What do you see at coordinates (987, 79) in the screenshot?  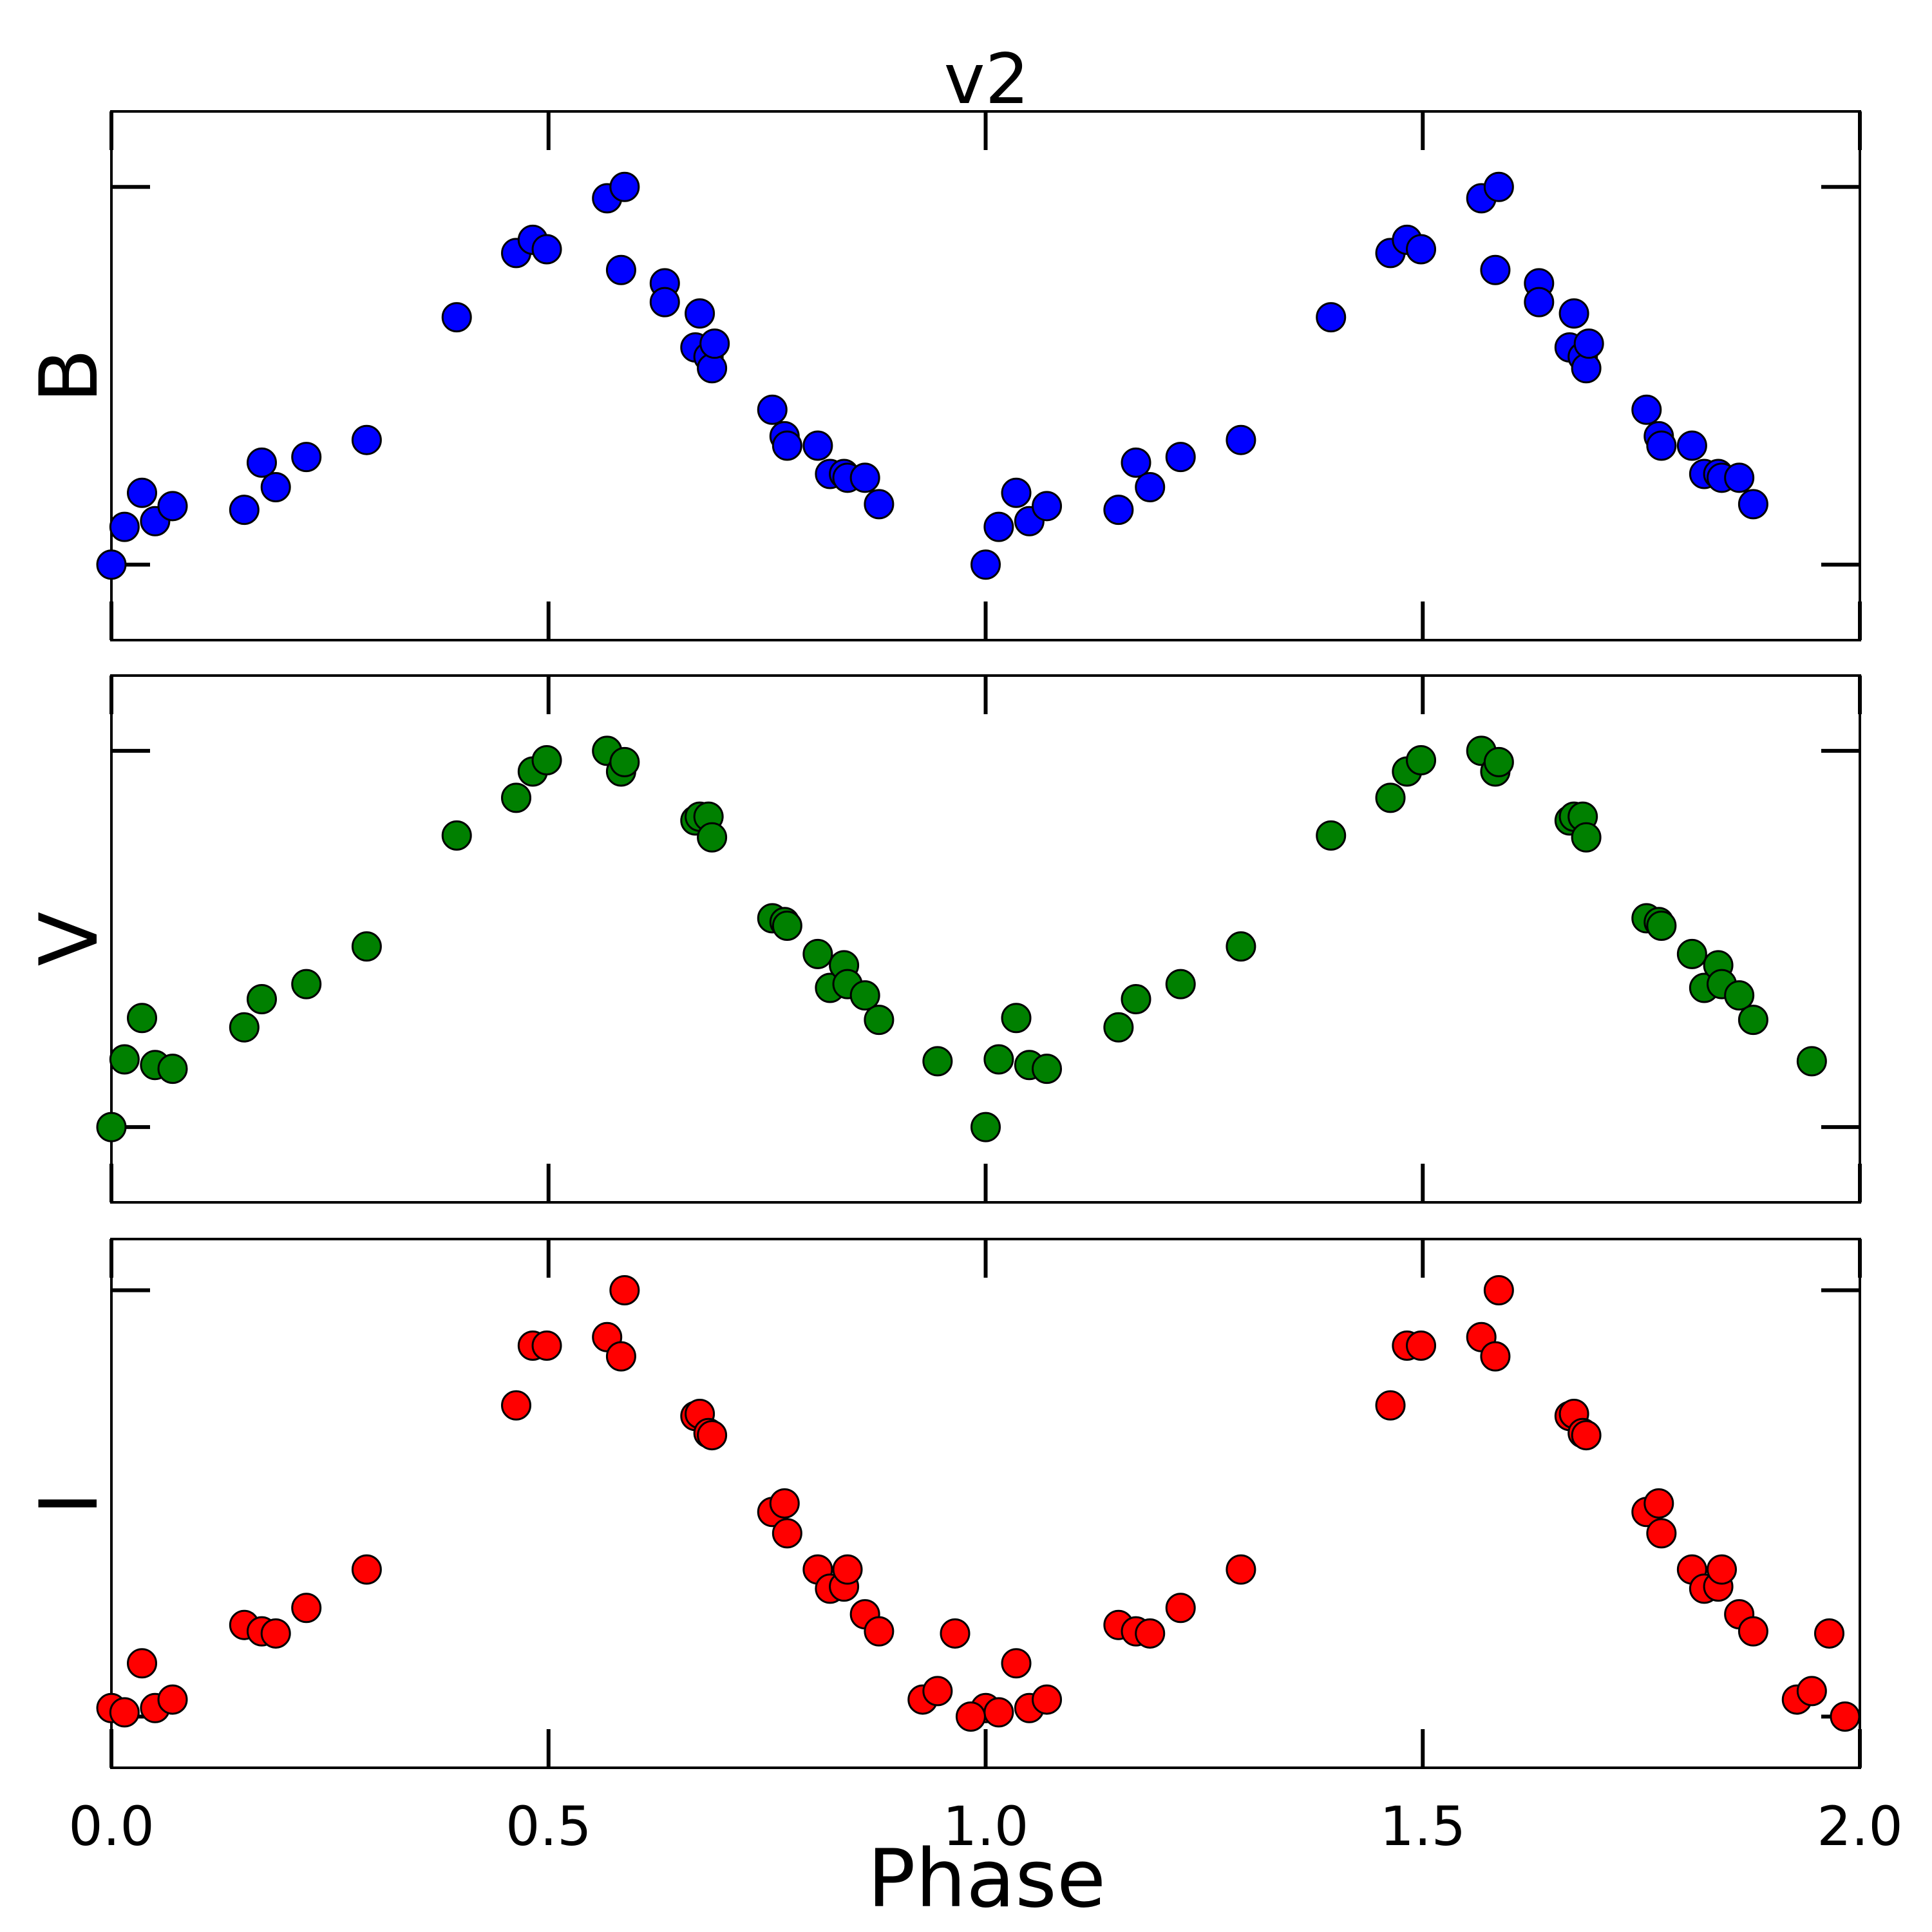 I see `chart-title: v2` at bounding box center [987, 79].